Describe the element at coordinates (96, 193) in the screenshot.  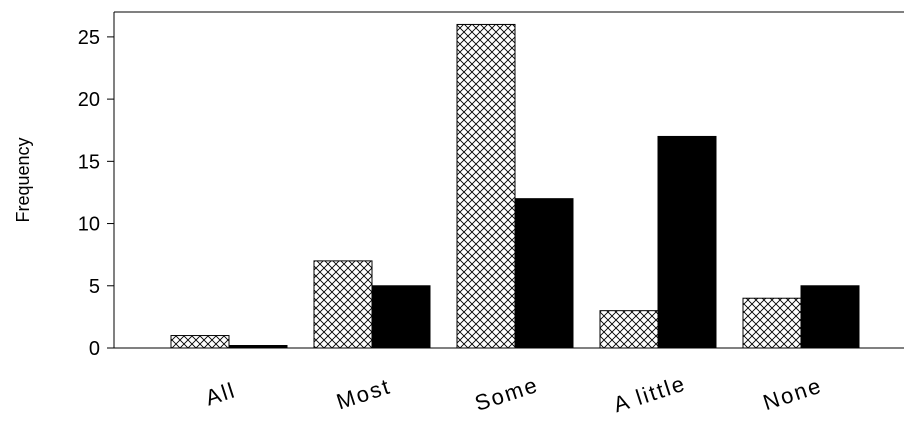
I see `y-ticks: 0 5 10 15 20 25` at that location.